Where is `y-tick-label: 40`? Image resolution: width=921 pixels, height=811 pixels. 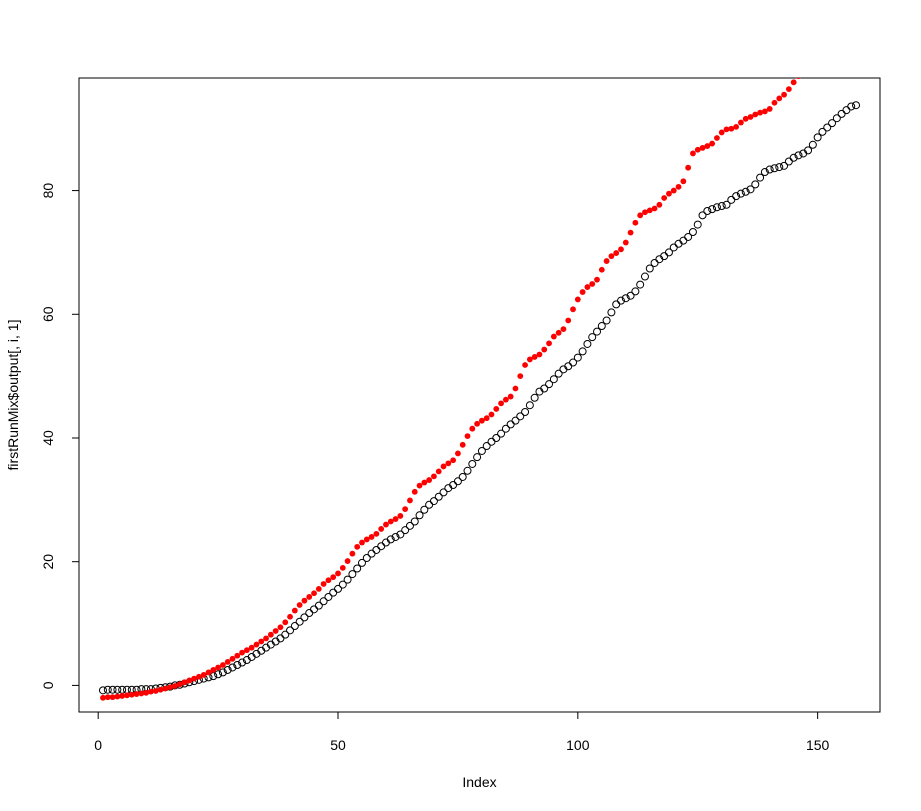
y-tick-label: 40 is located at coordinates (48, 438).